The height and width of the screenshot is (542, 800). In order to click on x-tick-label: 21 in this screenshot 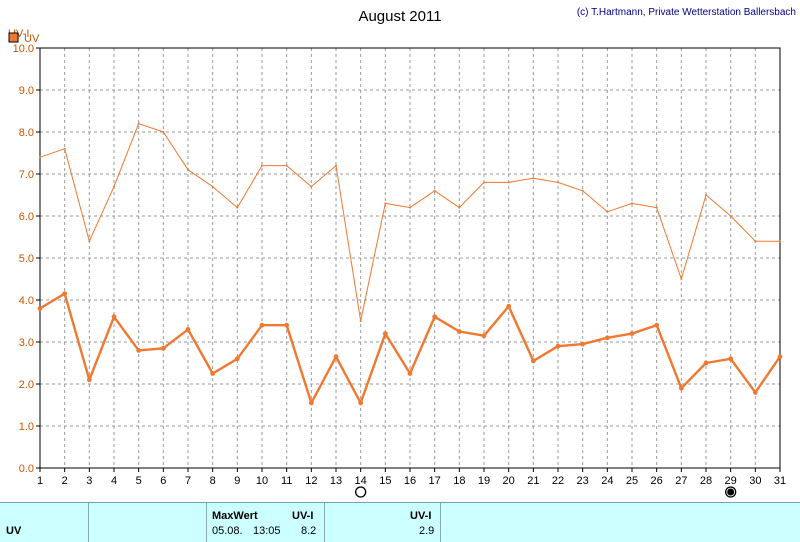, I will do `click(533, 481)`.